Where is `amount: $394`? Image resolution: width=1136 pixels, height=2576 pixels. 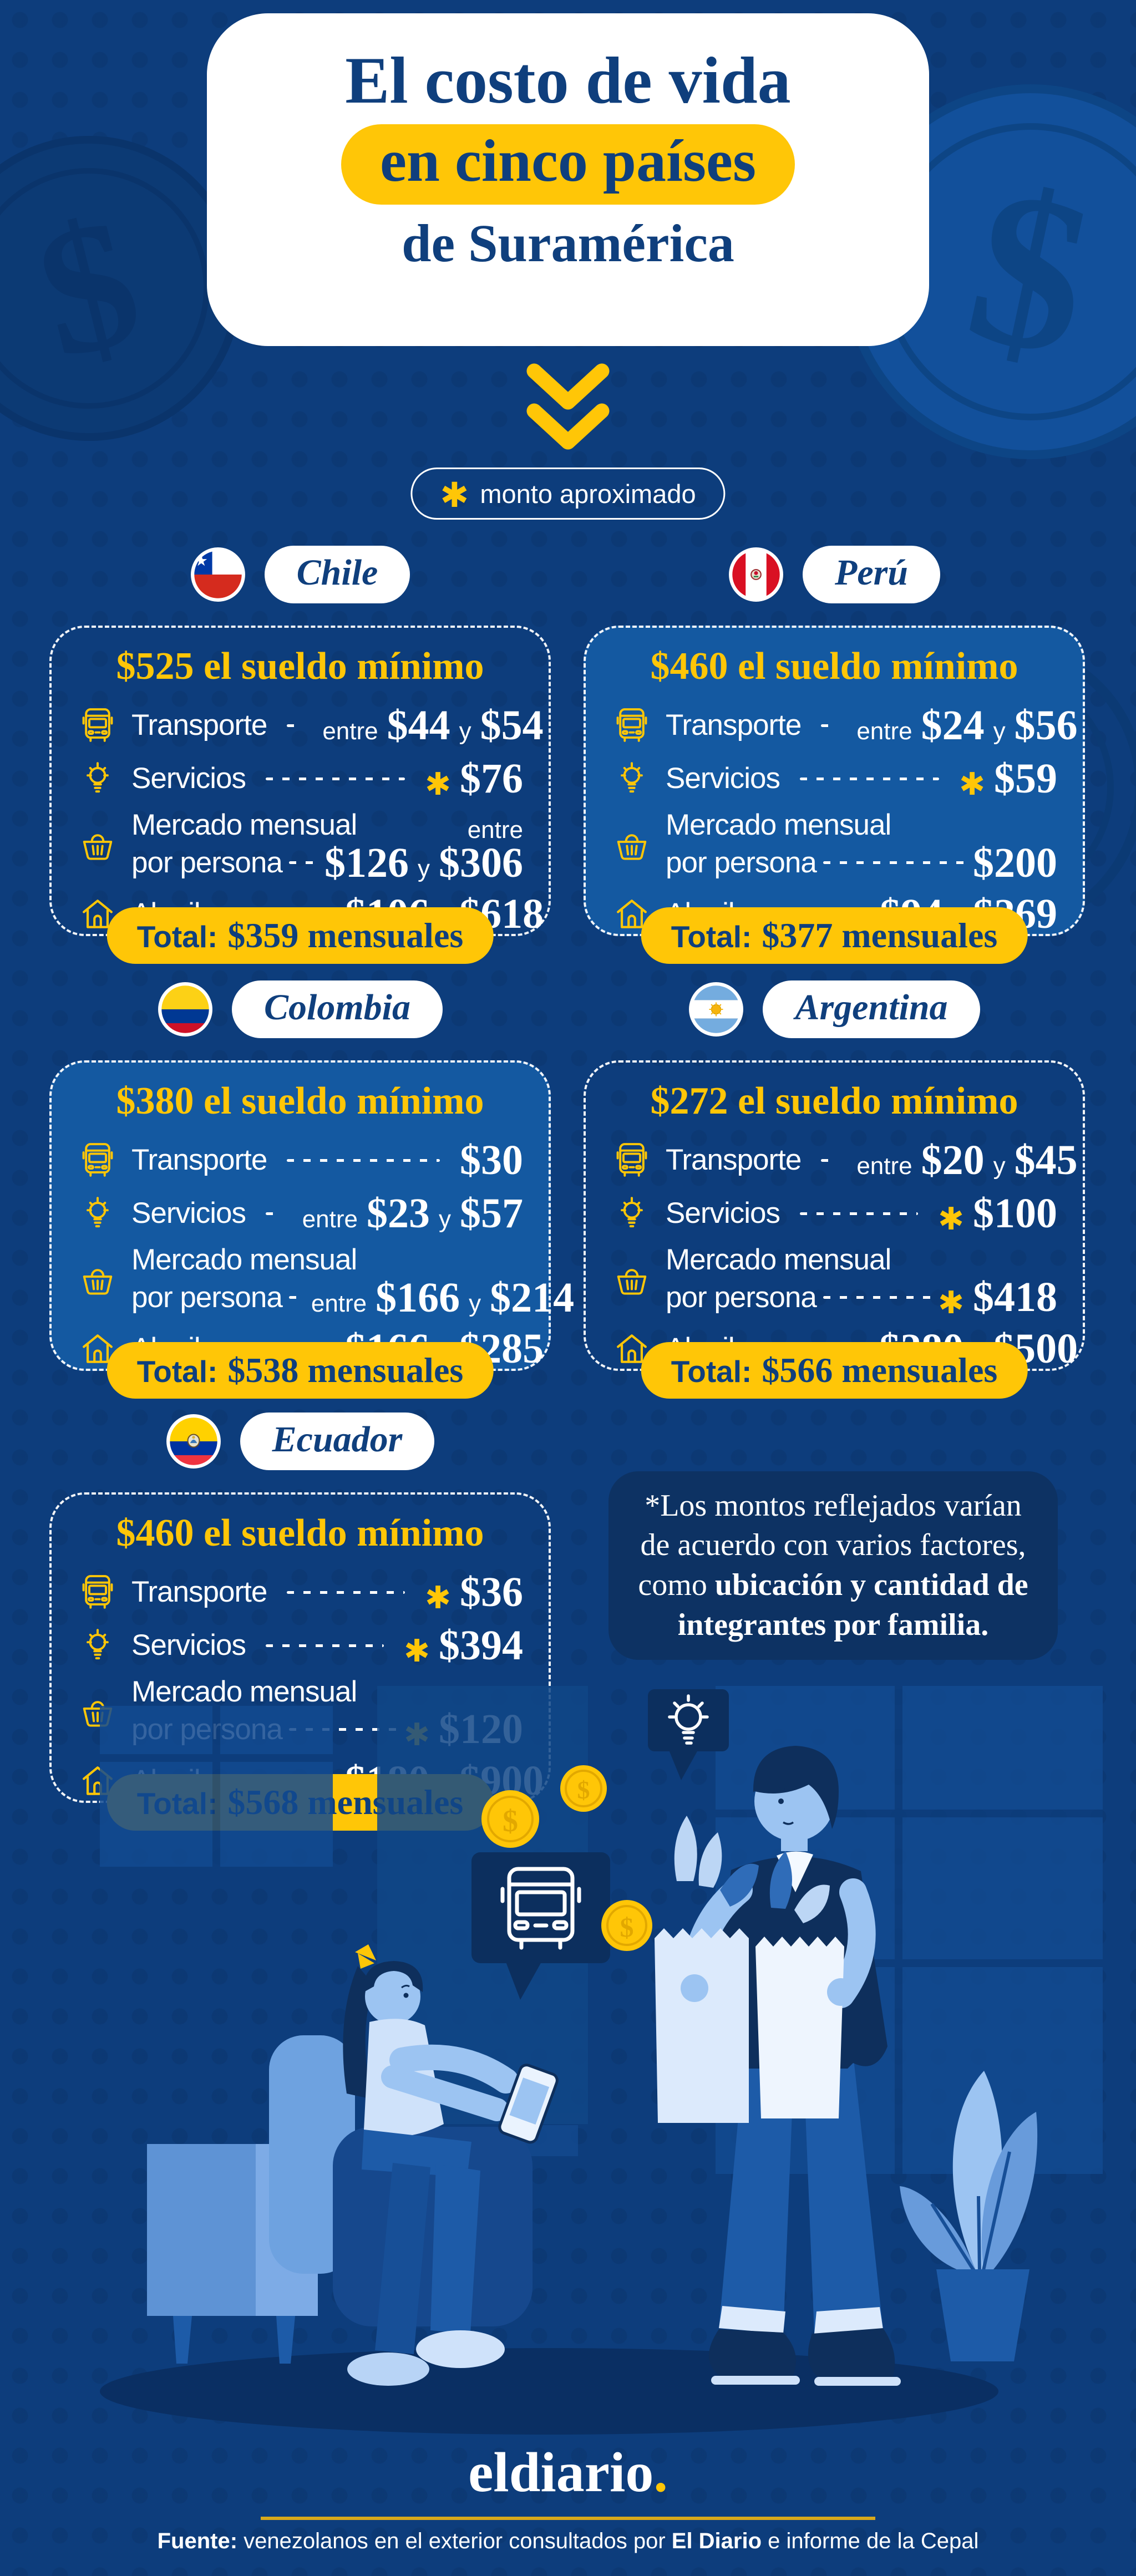
amount: $394 is located at coordinates (481, 1645).